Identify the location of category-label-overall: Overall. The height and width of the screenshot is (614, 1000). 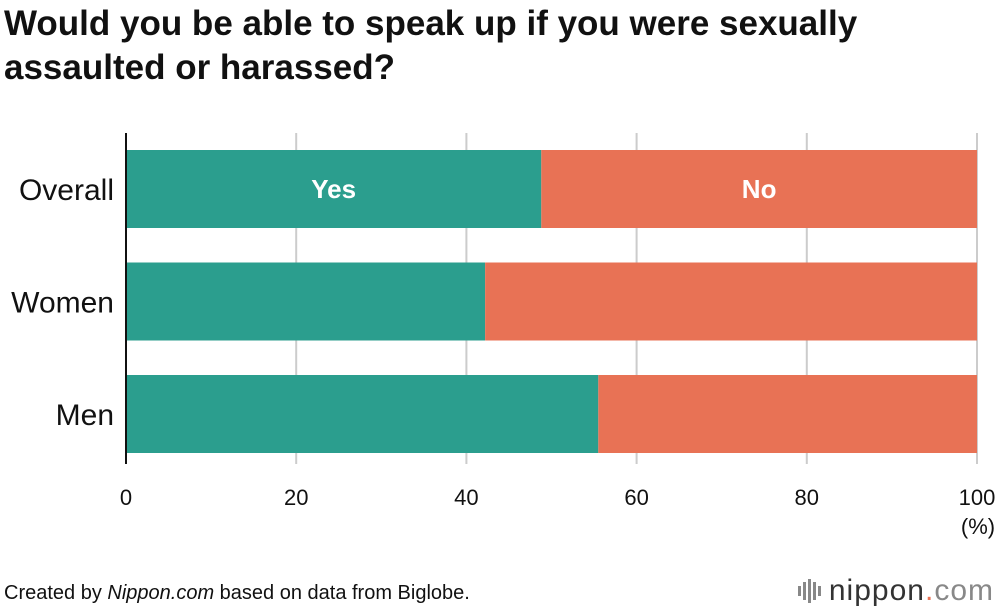
(66, 190).